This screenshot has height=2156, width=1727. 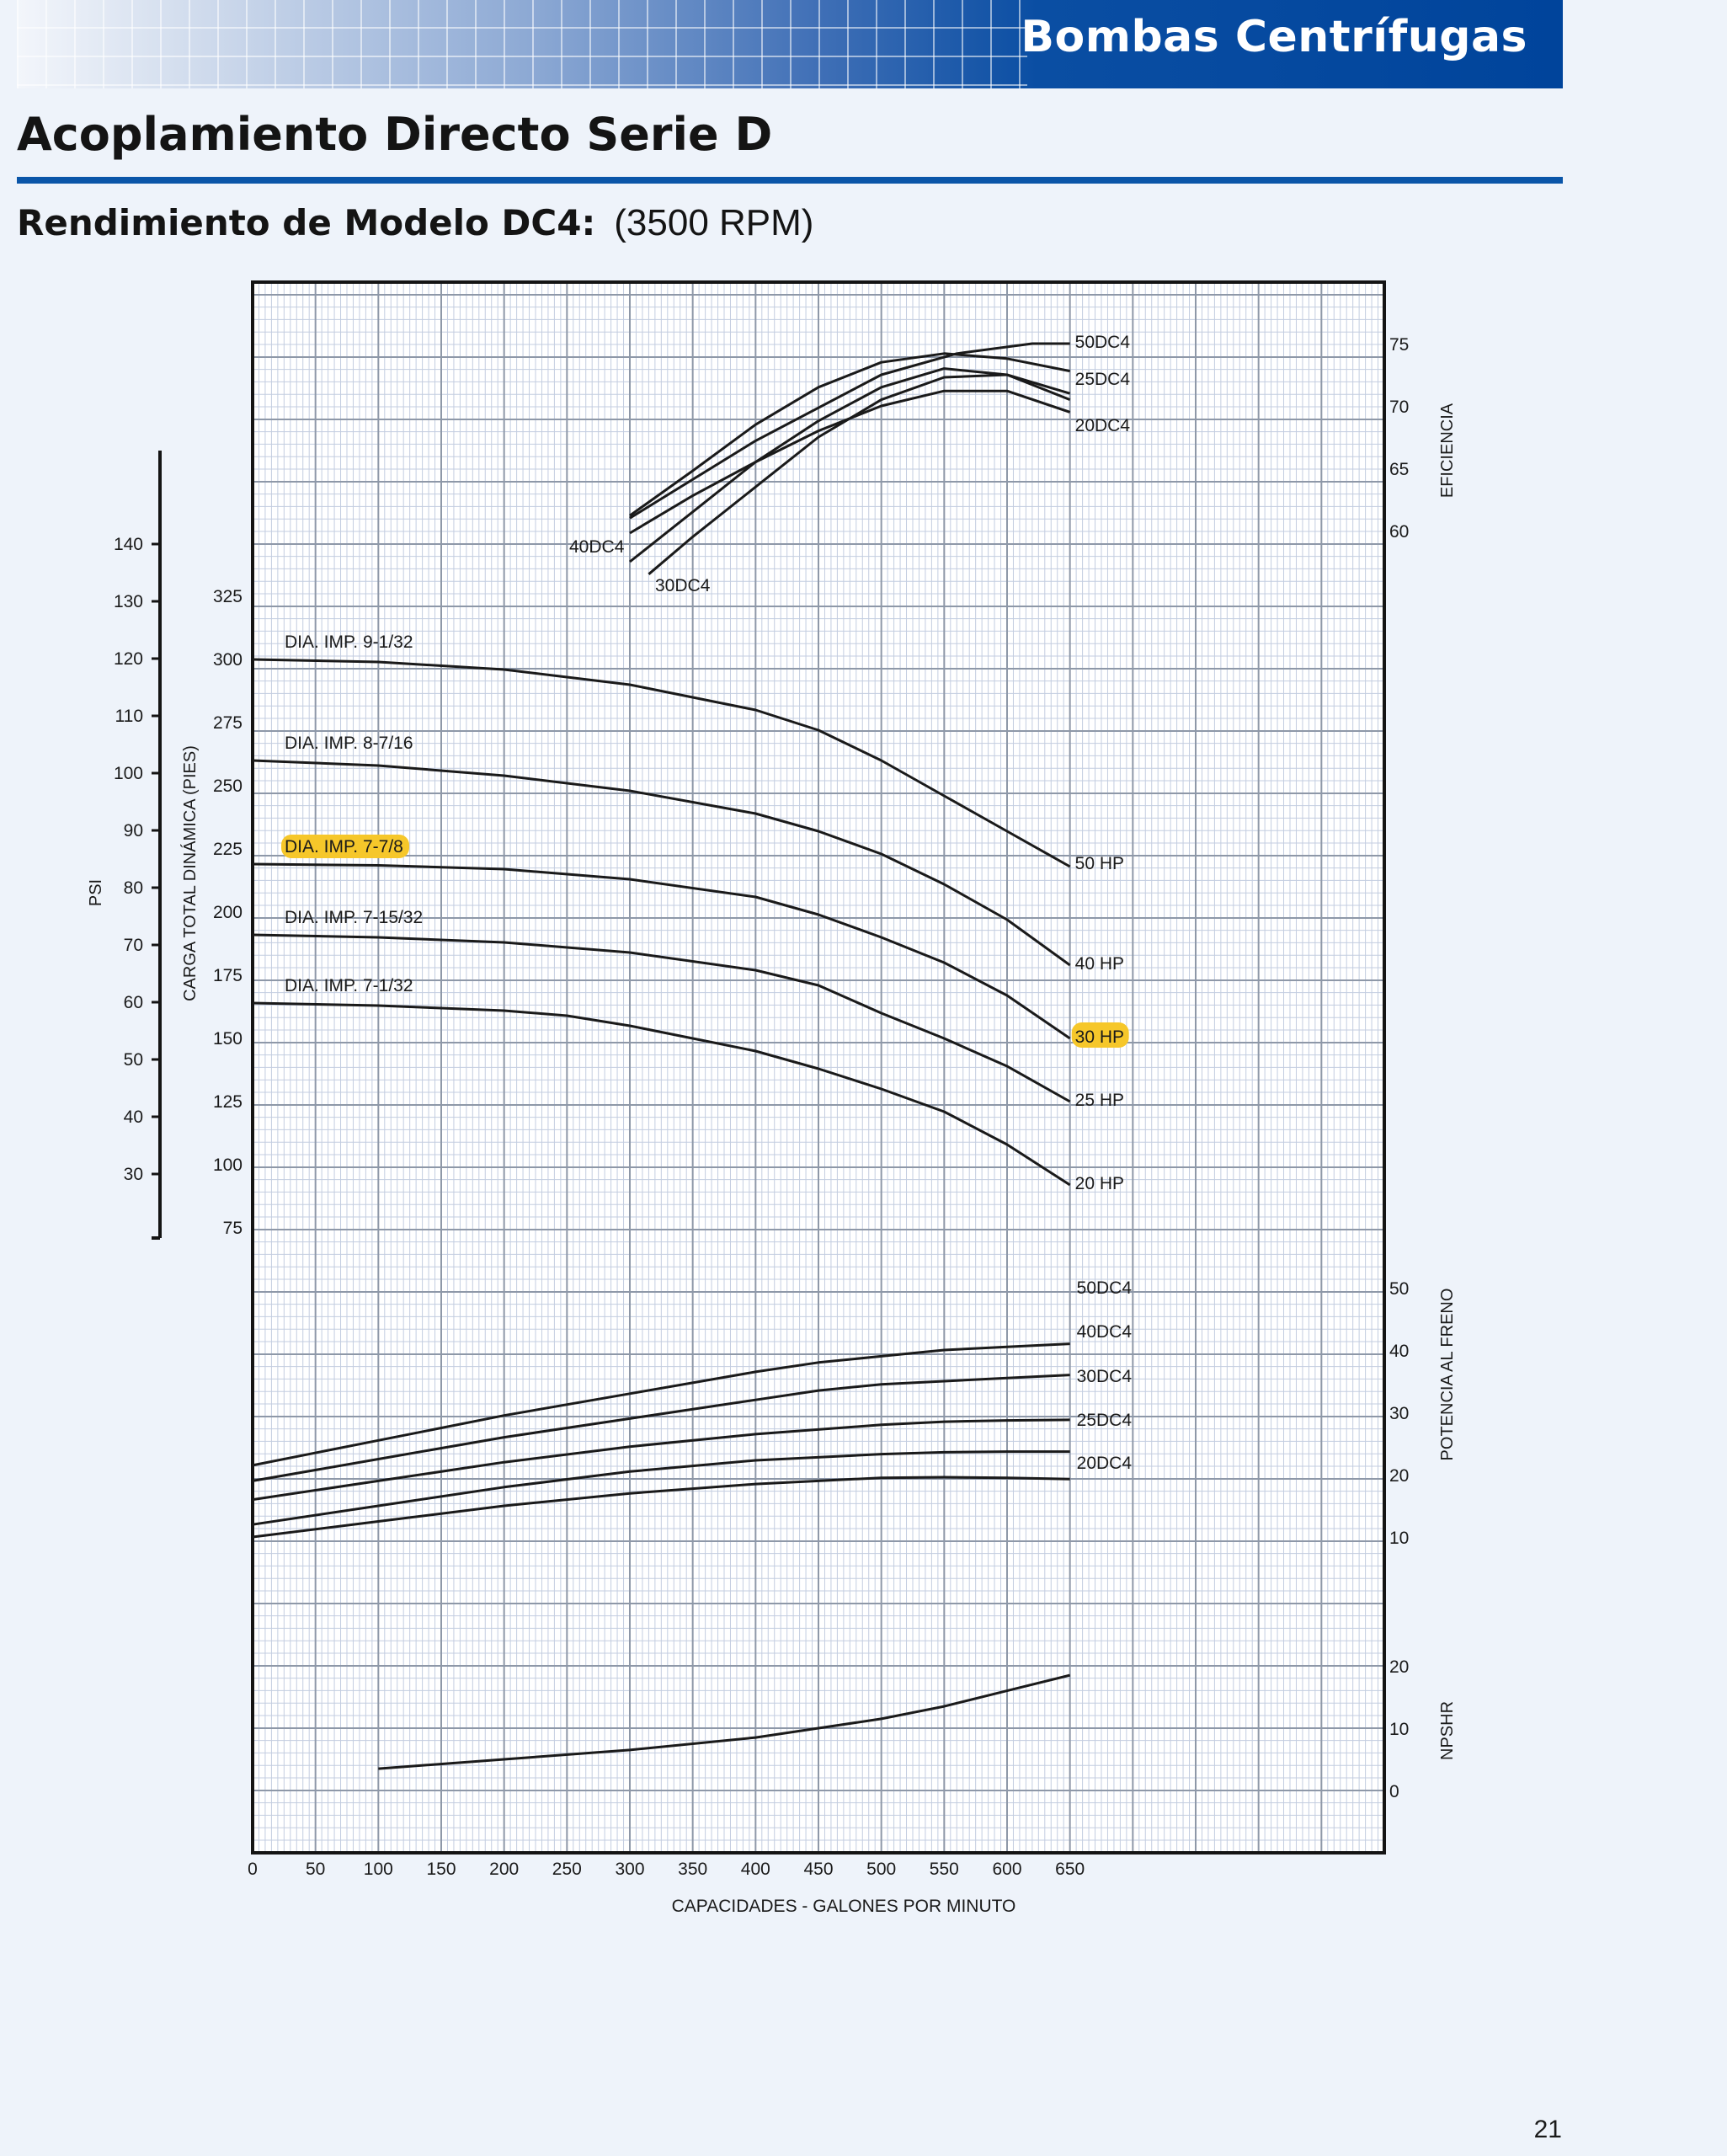 What do you see at coordinates (1099, 1100) in the screenshot?
I see `hp-label-25-hp: 25 HP` at bounding box center [1099, 1100].